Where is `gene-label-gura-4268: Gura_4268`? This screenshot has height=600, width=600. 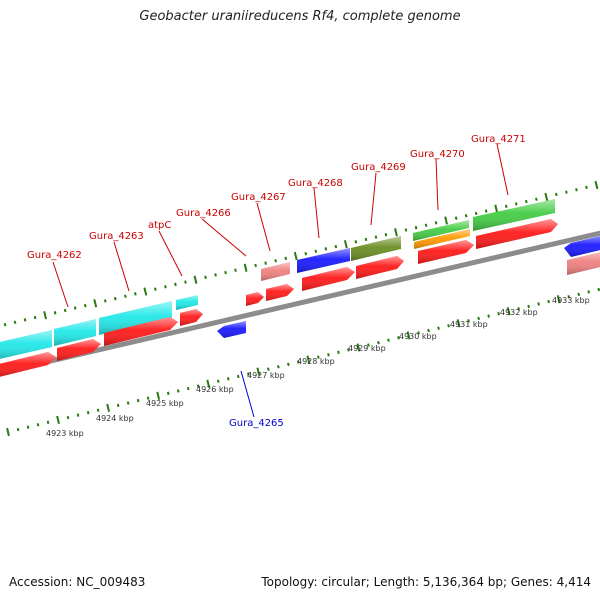
gene-label-gura-4268: Gura_4268 is located at coordinates (315, 183).